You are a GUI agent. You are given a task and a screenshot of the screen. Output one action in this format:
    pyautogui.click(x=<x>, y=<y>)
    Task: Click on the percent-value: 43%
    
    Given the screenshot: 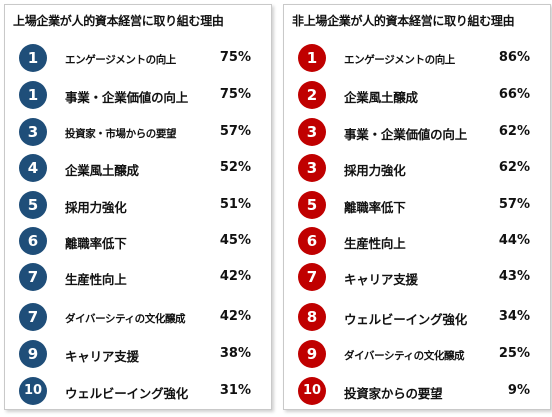 What is the action you would take?
    pyautogui.click(x=514, y=276)
    